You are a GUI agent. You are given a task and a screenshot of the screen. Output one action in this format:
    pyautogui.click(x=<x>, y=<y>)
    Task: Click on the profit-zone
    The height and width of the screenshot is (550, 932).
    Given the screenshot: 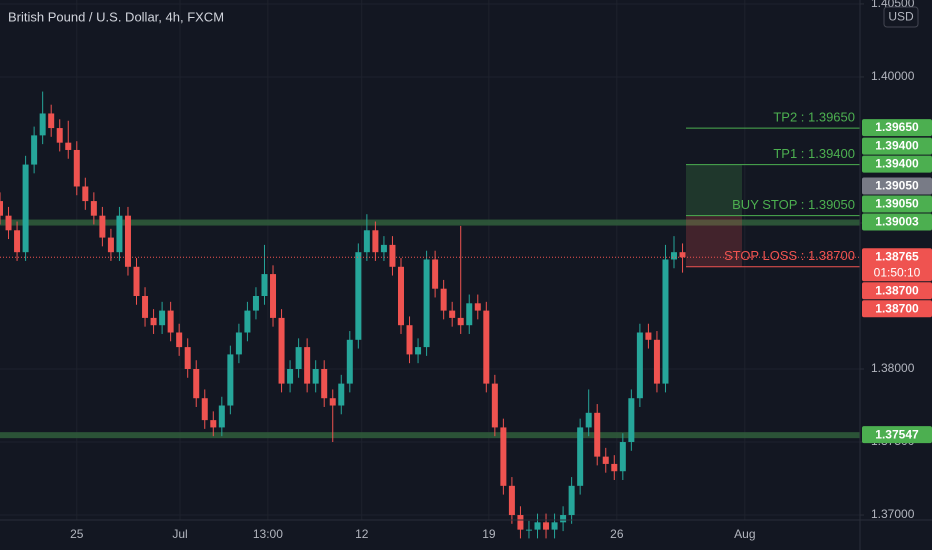 What is the action you would take?
    pyautogui.click(x=714, y=190)
    